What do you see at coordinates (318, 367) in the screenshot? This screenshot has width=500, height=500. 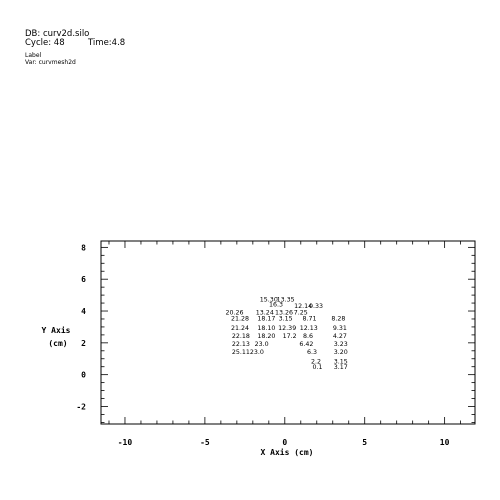 I see `mesh-value-label: 0.1` at bounding box center [318, 367].